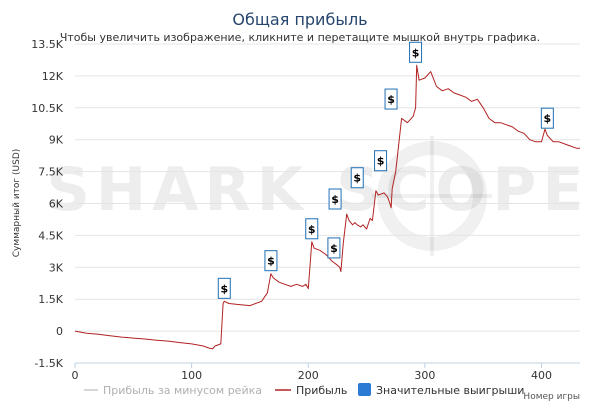 The image size is (600, 418). I want to click on legend-item-big-wins: Значительные выигрыши, so click(441, 390).